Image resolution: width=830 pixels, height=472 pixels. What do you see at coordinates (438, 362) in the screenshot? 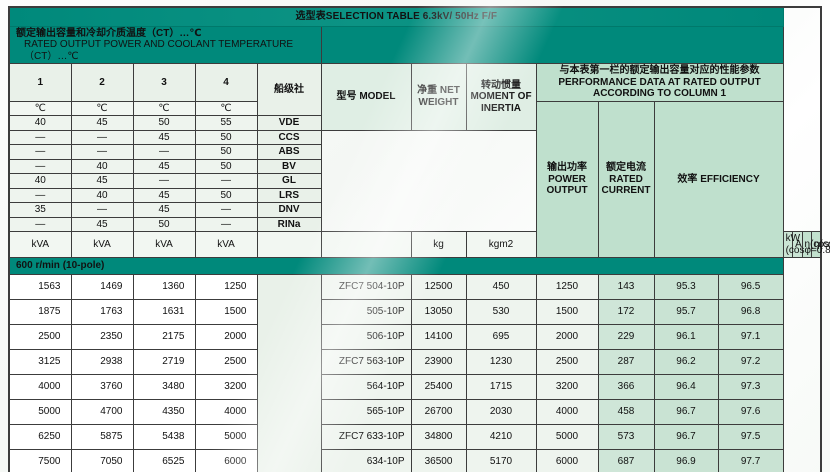
I see `cell-net-weight: 23900` at bounding box center [438, 362].